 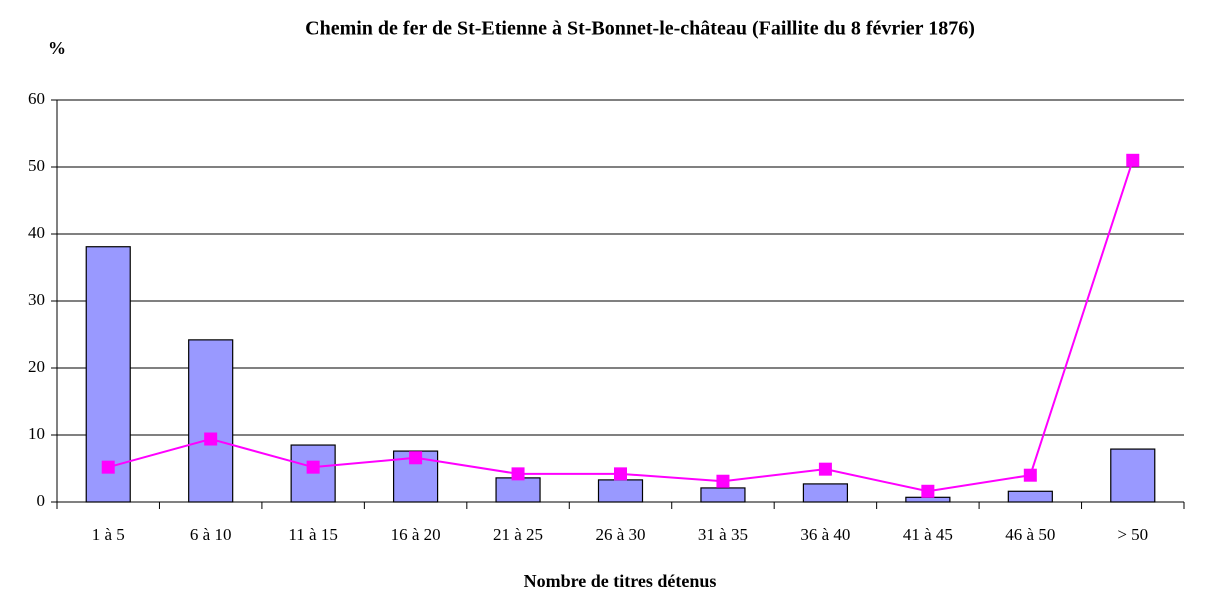 What do you see at coordinates (36, 98) in the screenshot?
I see `y-tick-label: 60` at bounding box center [36, 98].